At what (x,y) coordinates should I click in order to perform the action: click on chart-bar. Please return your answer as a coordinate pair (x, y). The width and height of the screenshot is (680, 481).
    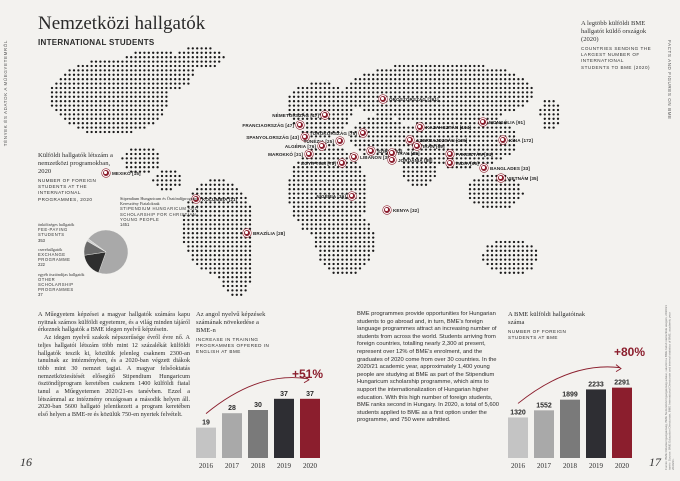
    Looking at the image, I should click on (284, 428).